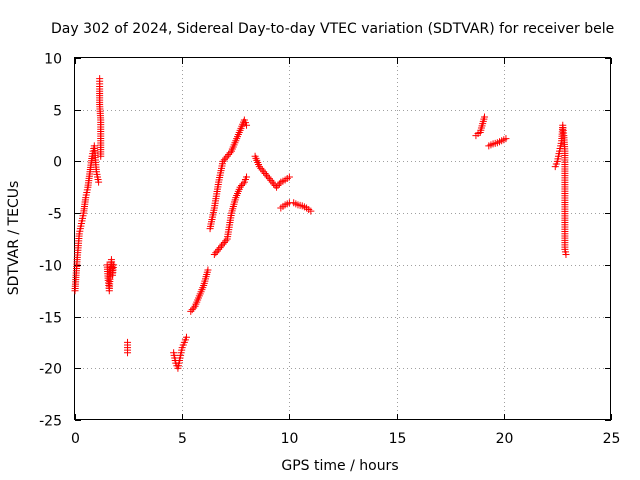 The height and width of the screenshot is (480, 640). What do you see at coordinates (182, 439) in the screenshot?
I see `x-tick-label: 5` at bounding box center [182, 439].